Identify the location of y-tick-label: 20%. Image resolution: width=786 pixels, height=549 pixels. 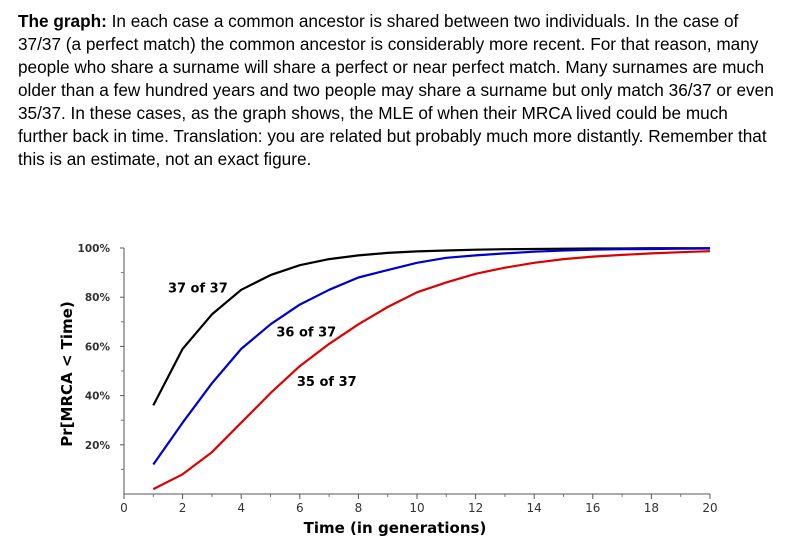
(98, 446).